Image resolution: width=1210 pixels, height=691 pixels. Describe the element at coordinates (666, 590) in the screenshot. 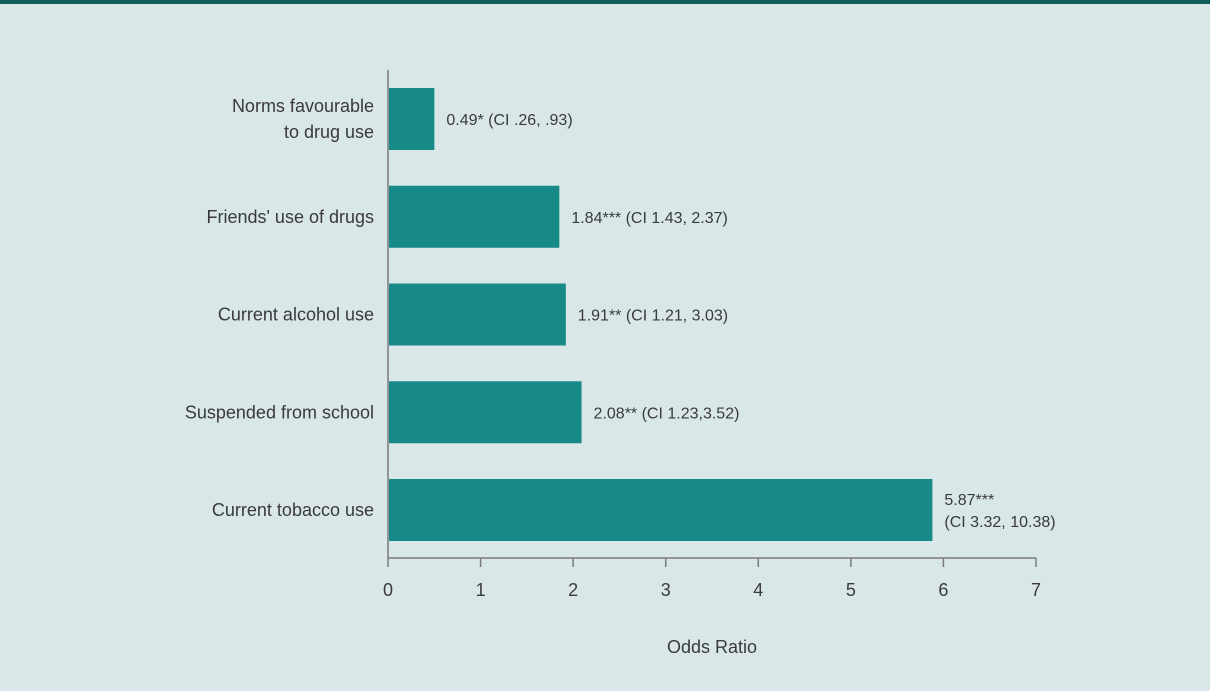

I see `x-tick-label: 3` at that location.